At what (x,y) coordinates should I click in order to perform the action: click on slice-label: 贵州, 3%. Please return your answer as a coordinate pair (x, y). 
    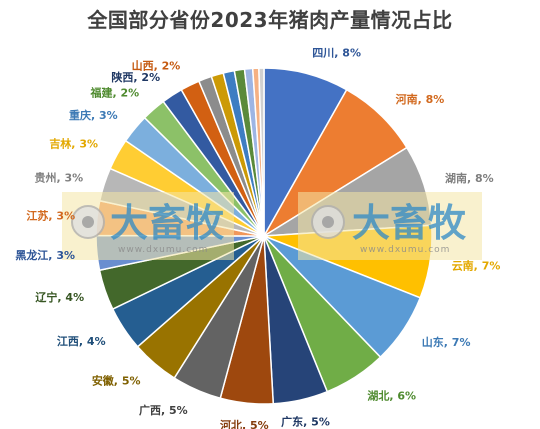
    Looking at the image, I should click on (59, 178).